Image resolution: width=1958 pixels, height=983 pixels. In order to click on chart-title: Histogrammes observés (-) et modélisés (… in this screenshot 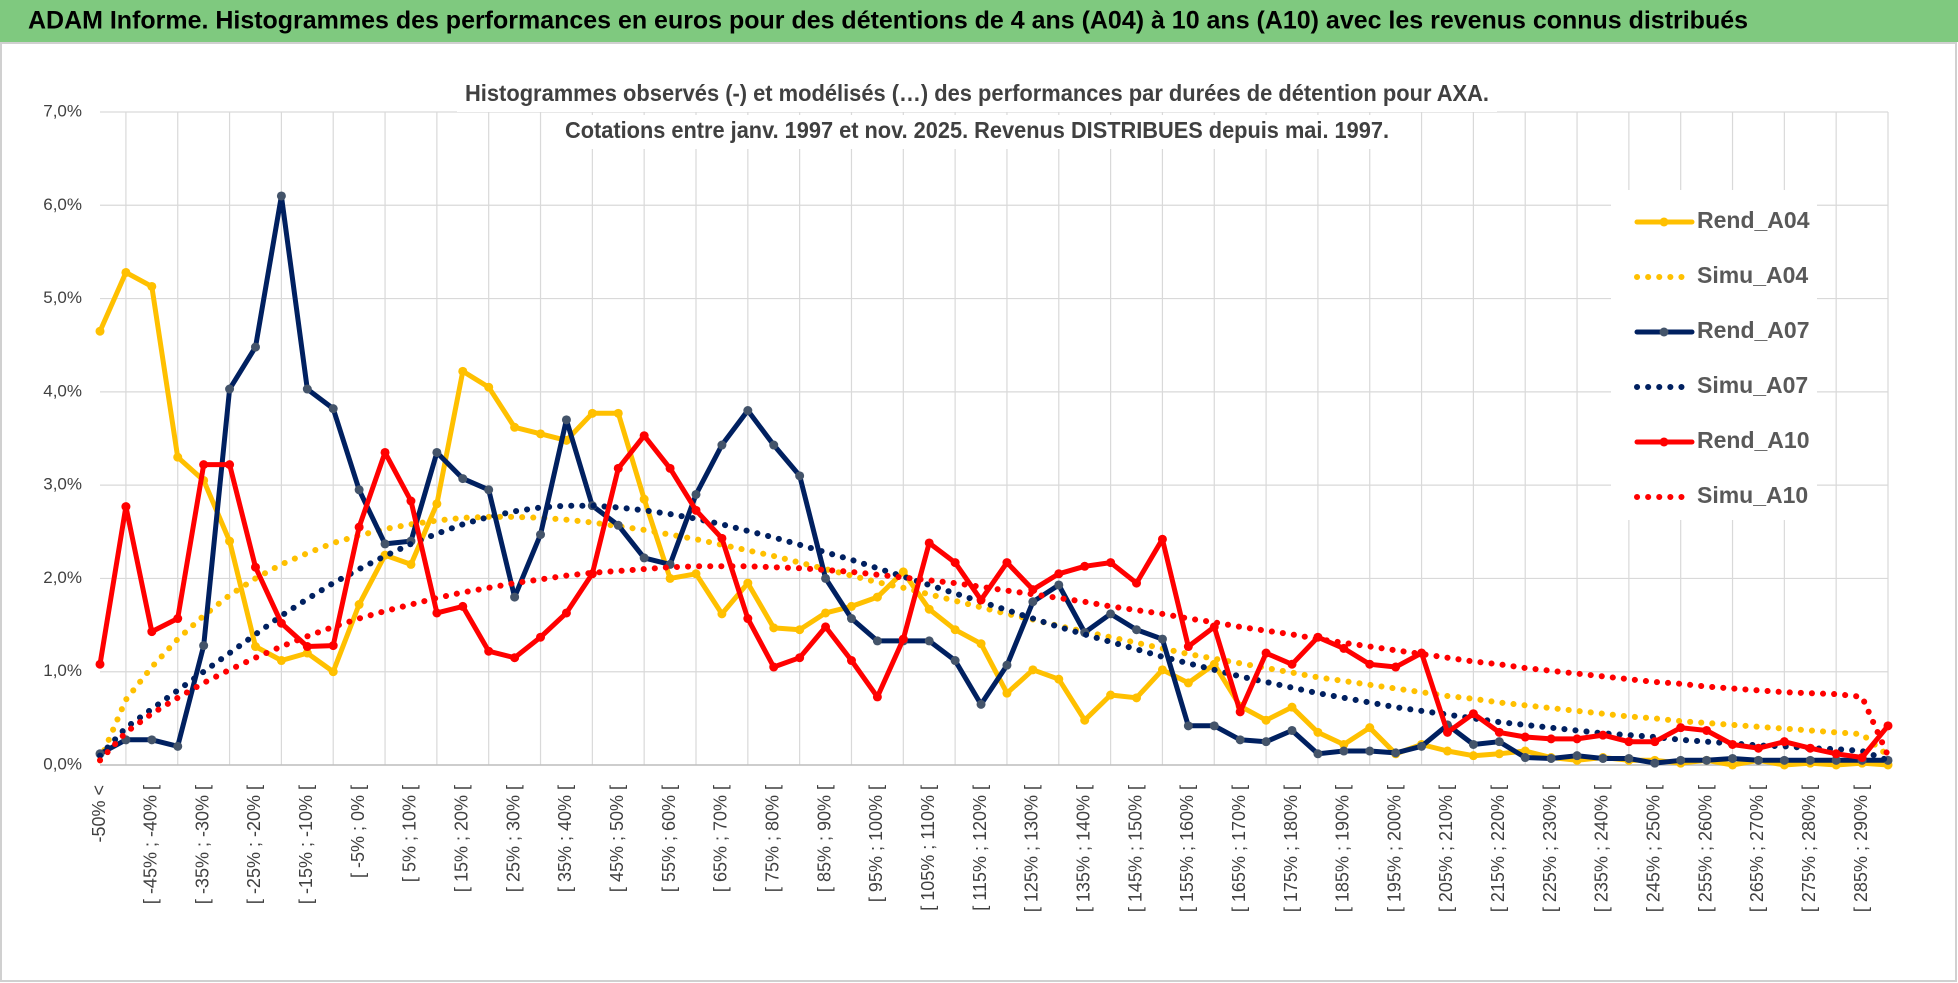, I will do `click(977, 93)`.